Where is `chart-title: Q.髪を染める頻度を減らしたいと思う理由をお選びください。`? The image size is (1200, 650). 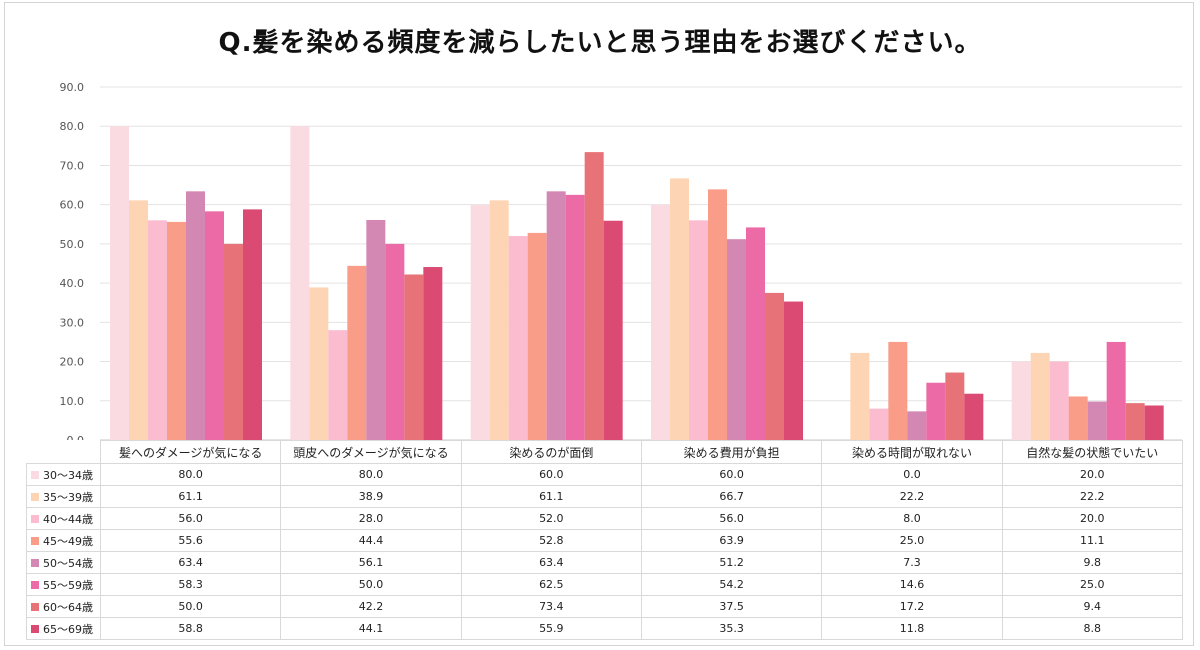
chart-title: Q.髪を染める頻度を減らしたいと思う理由をお選びください。 is located at coordinates (600, 43).